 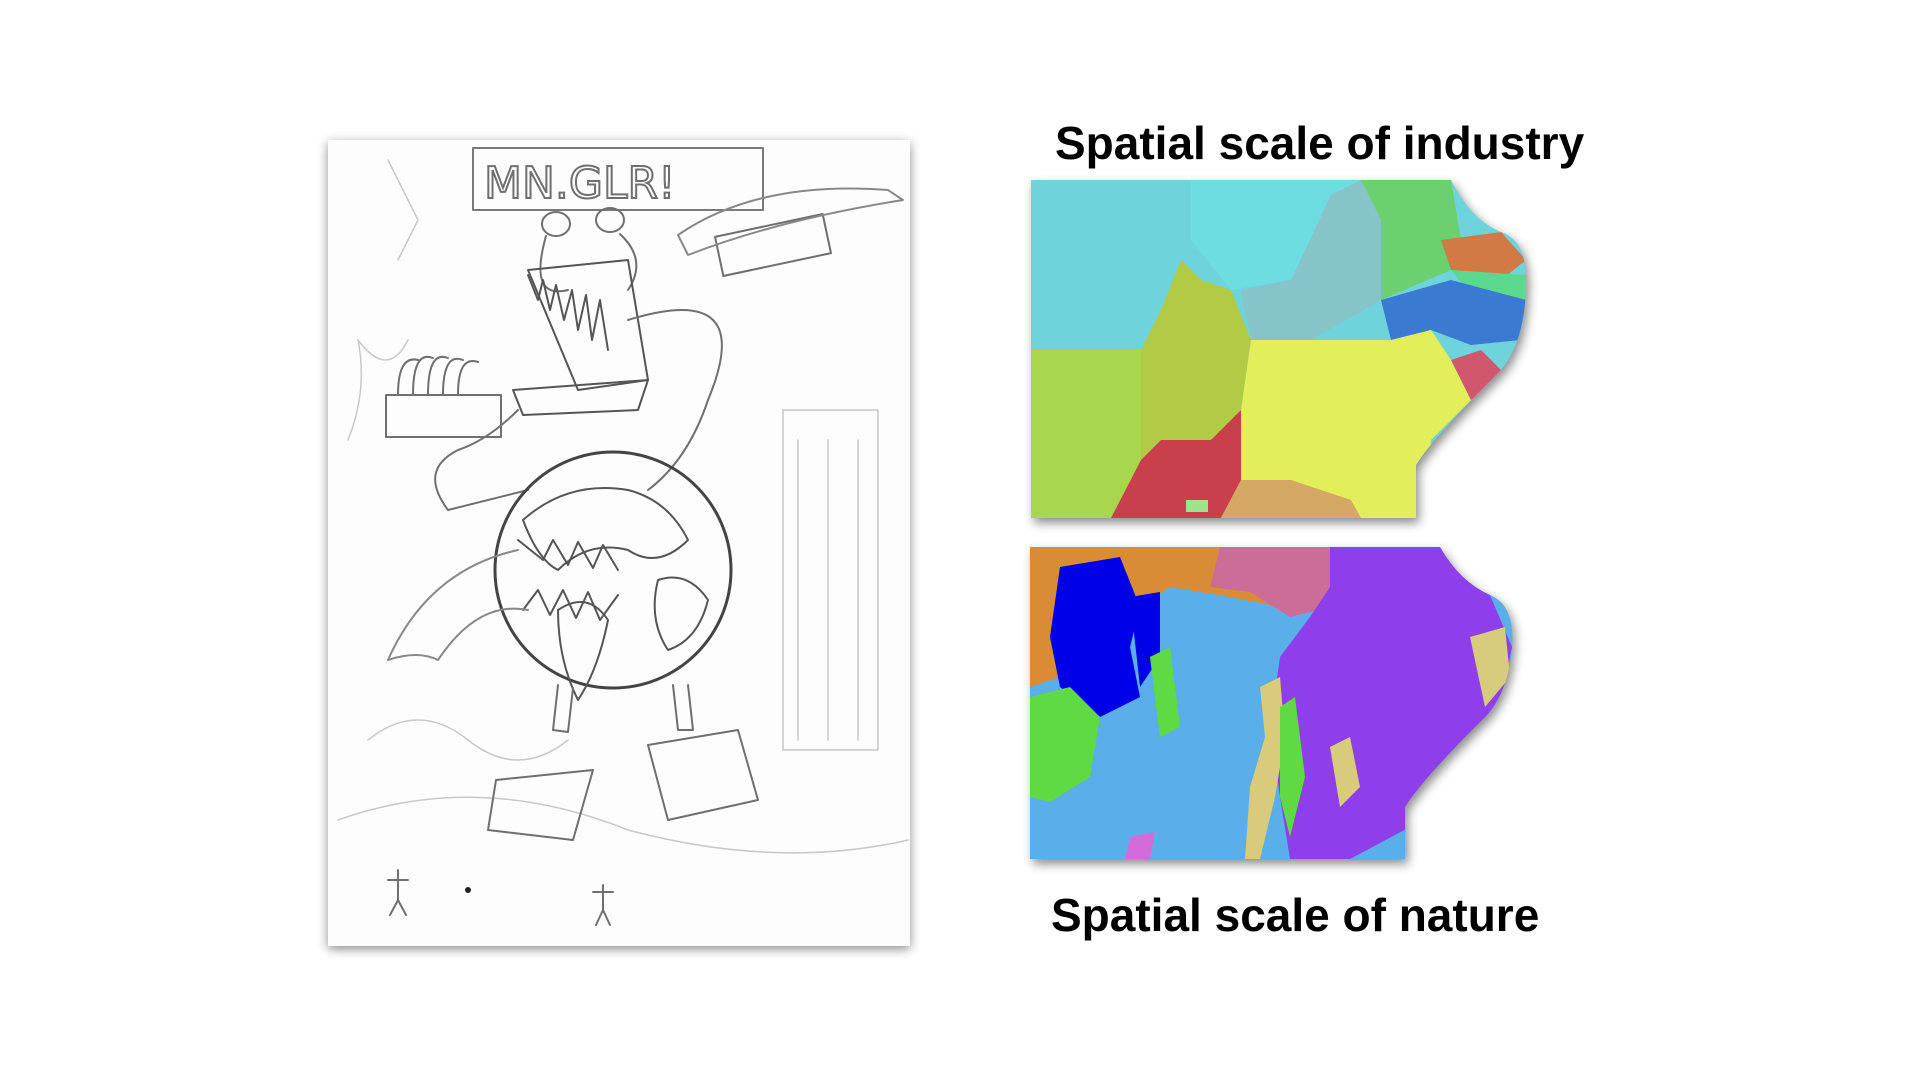 What do you see at coordinates (580, 183) in the screenshot?
I see `sign-text: MN.GLR!` at bounding box center [580, 183].